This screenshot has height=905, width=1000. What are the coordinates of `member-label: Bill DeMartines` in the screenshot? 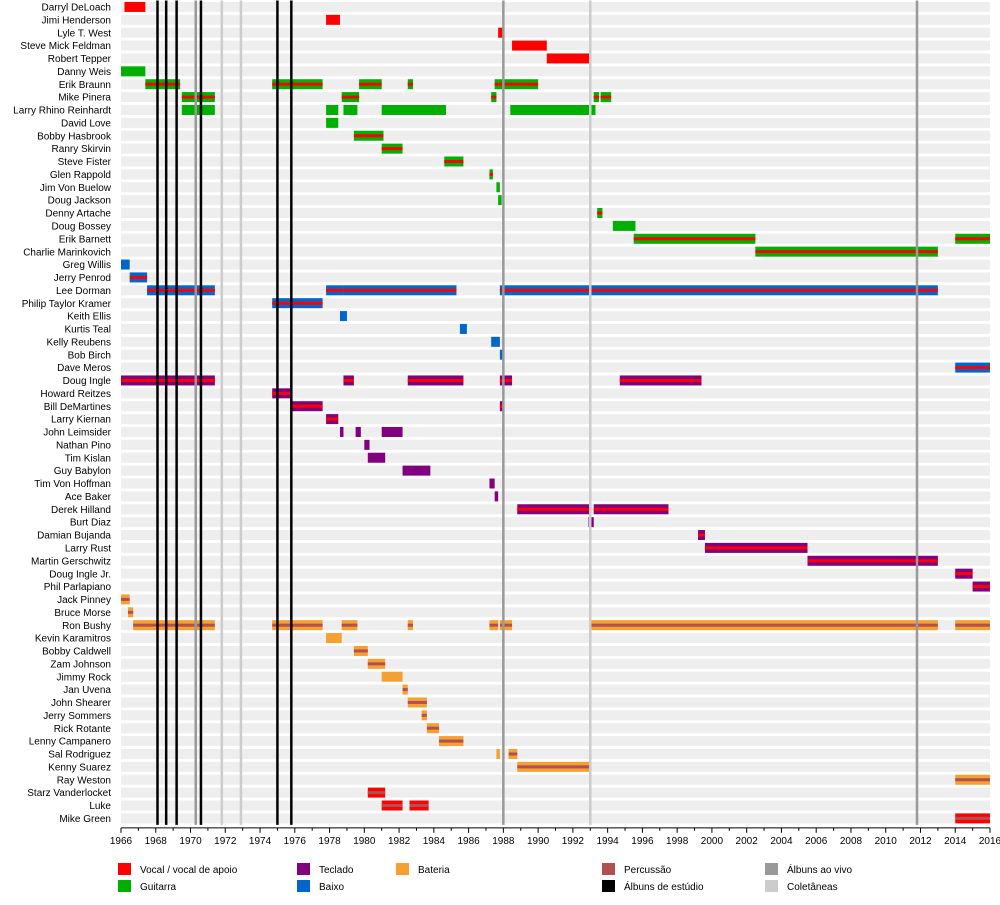 It's located at (77, 407).